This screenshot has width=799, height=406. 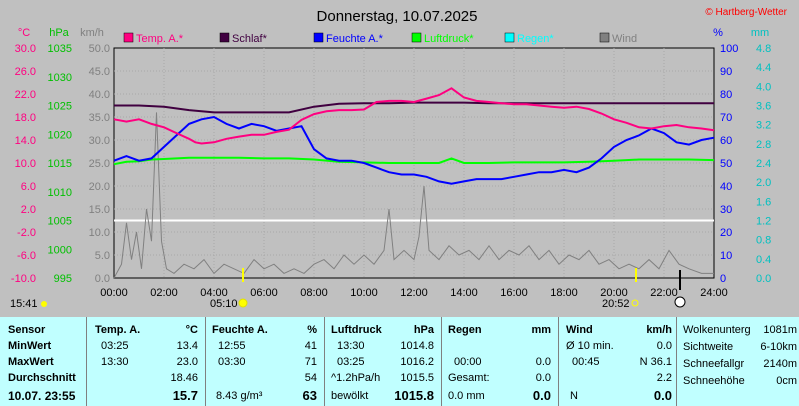 What do you see at coordinates (726, 187) in the screenshot?
I see `humidity-tick-label: 40` at bounding box center [726, 187].